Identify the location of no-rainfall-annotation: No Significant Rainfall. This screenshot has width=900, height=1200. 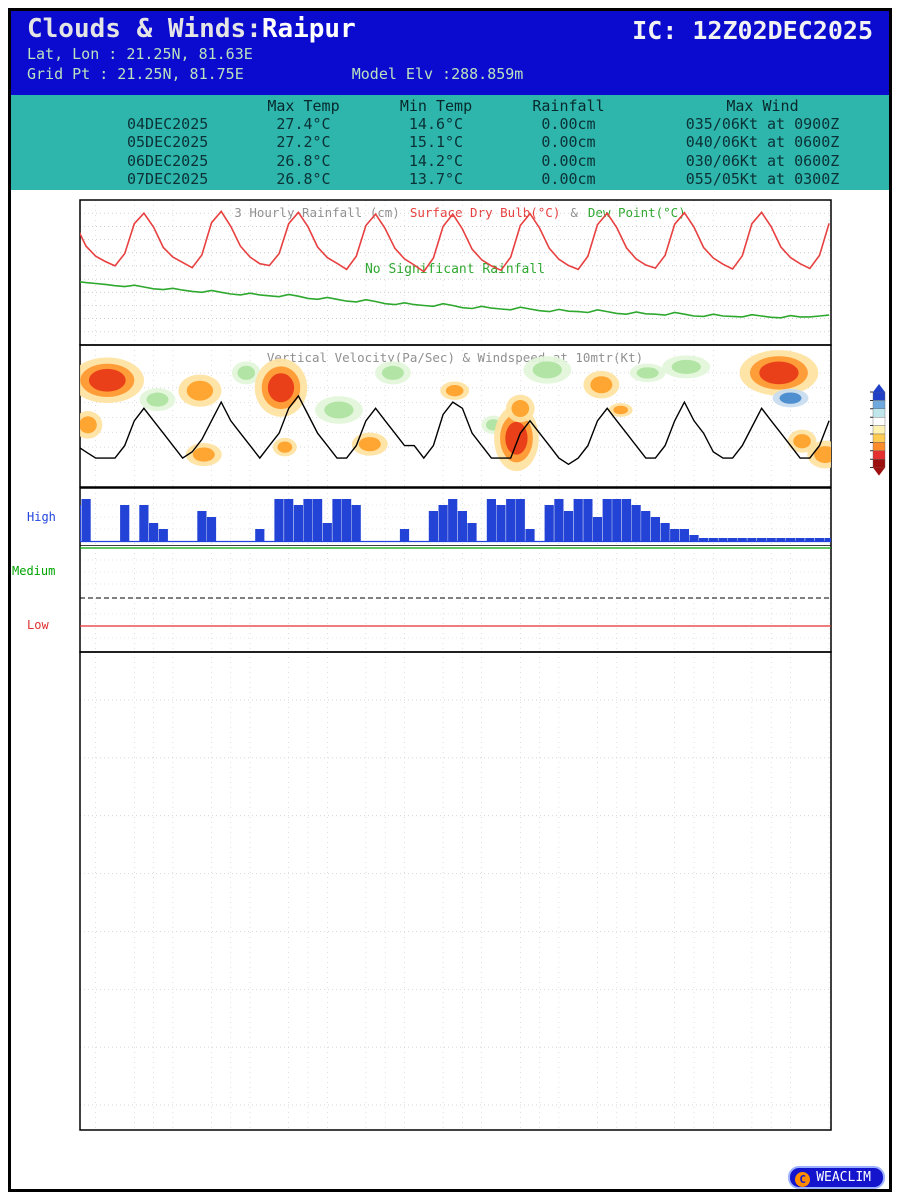
(455, 269).